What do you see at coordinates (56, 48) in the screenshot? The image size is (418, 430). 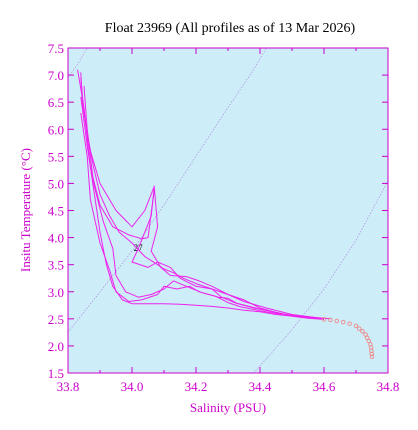 I see `y-tick-label: 7.5` at bounding box center [56, 48].